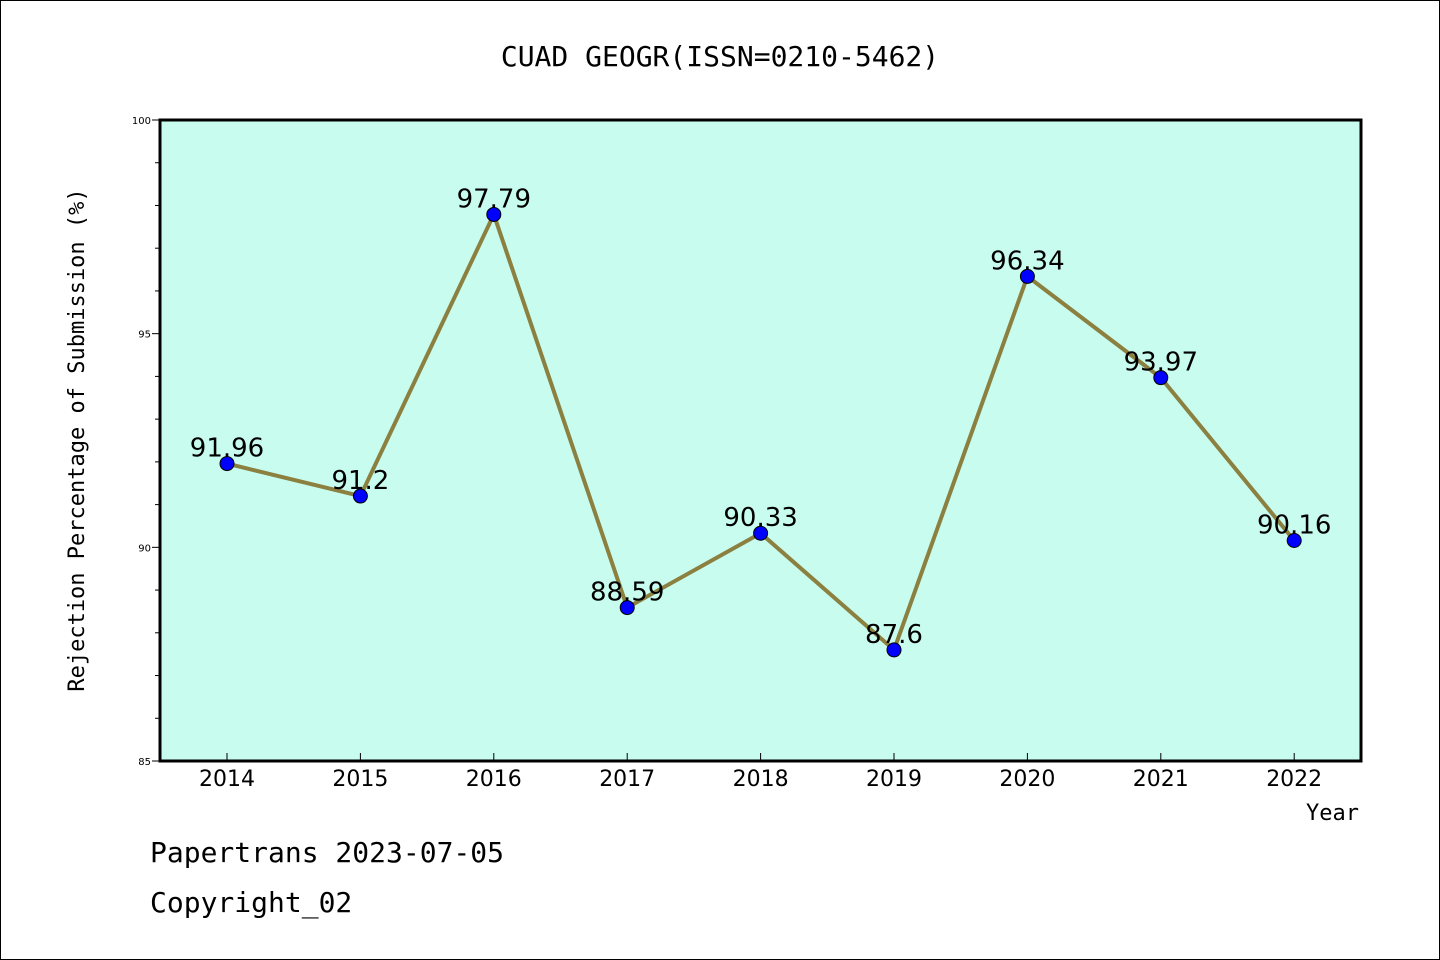 This screenshot has height=960, width=1440. What do you see at coordinates (251, 902) in the screenshot?
I see `footer-copyright: Copyright_02` at bounding box center [251, 902].